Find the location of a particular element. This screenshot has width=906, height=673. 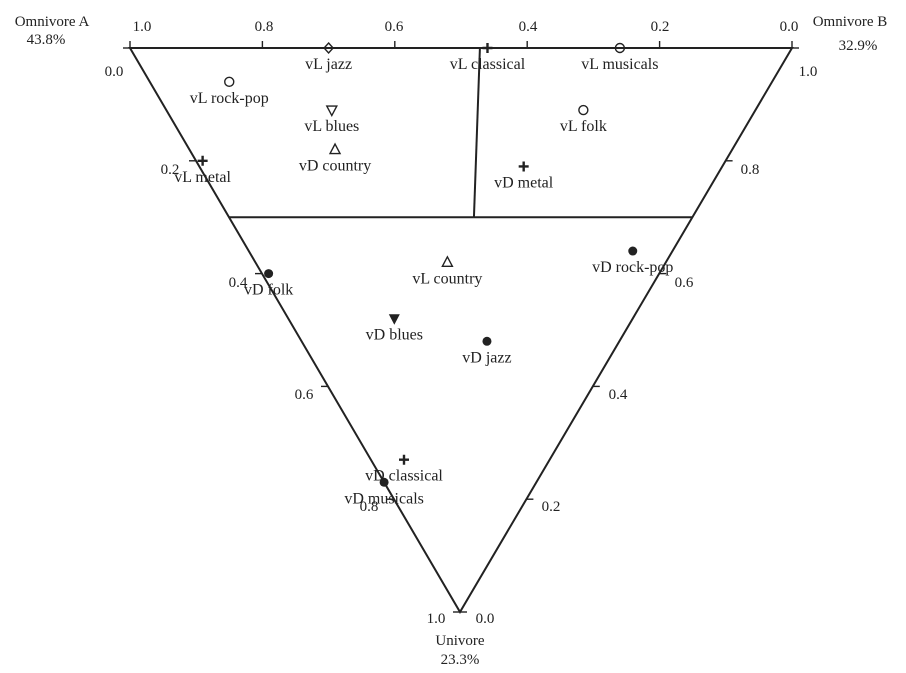

point-label: vL jazz is located at coordinates (328, 64).